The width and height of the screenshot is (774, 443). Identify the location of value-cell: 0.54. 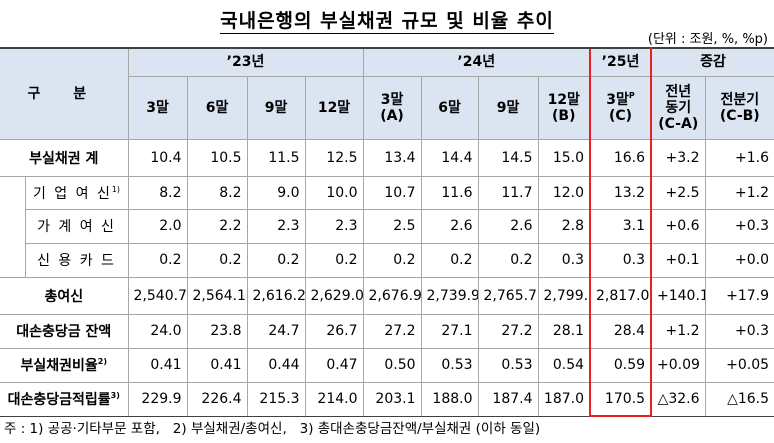
(564, 365).